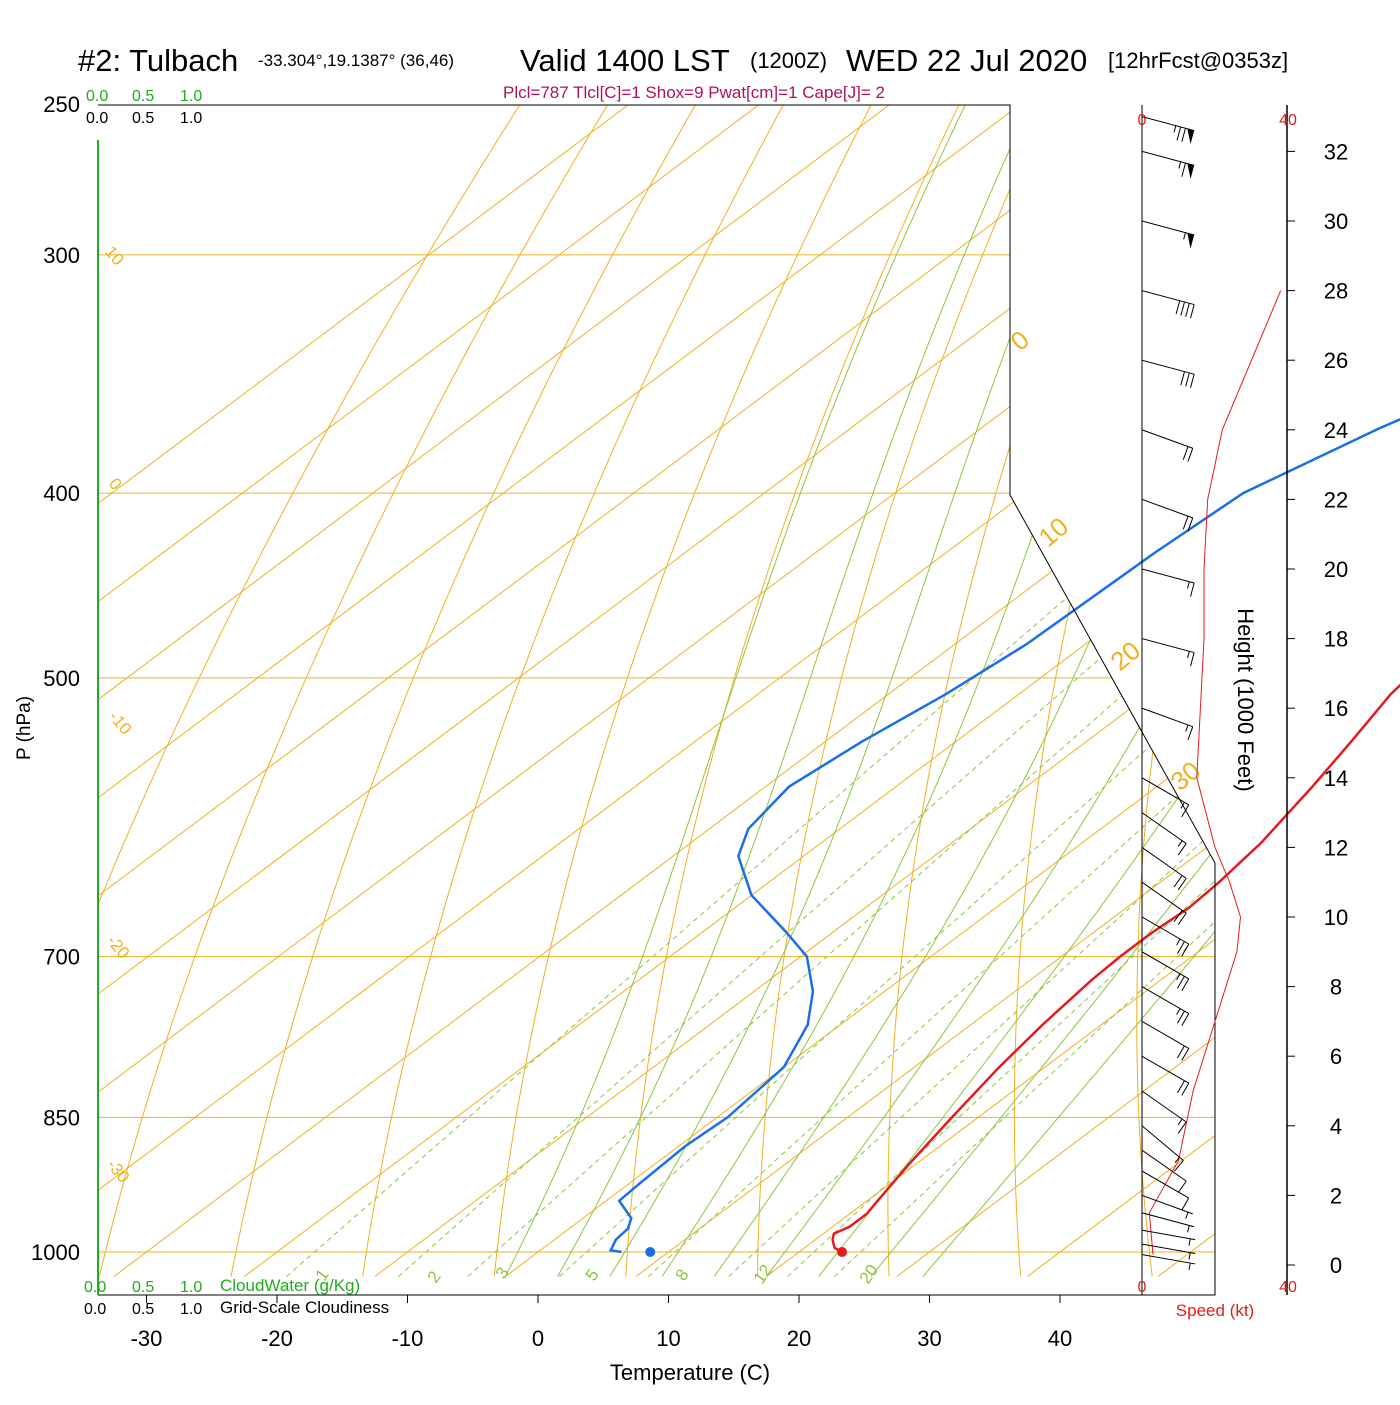 The height and width of the screenshot is (1405, 1400). What do you see at coordinates (61, 255) in the screenshot?
I see `y-axis-tick-label: 300` at bounding box center [61, 255].